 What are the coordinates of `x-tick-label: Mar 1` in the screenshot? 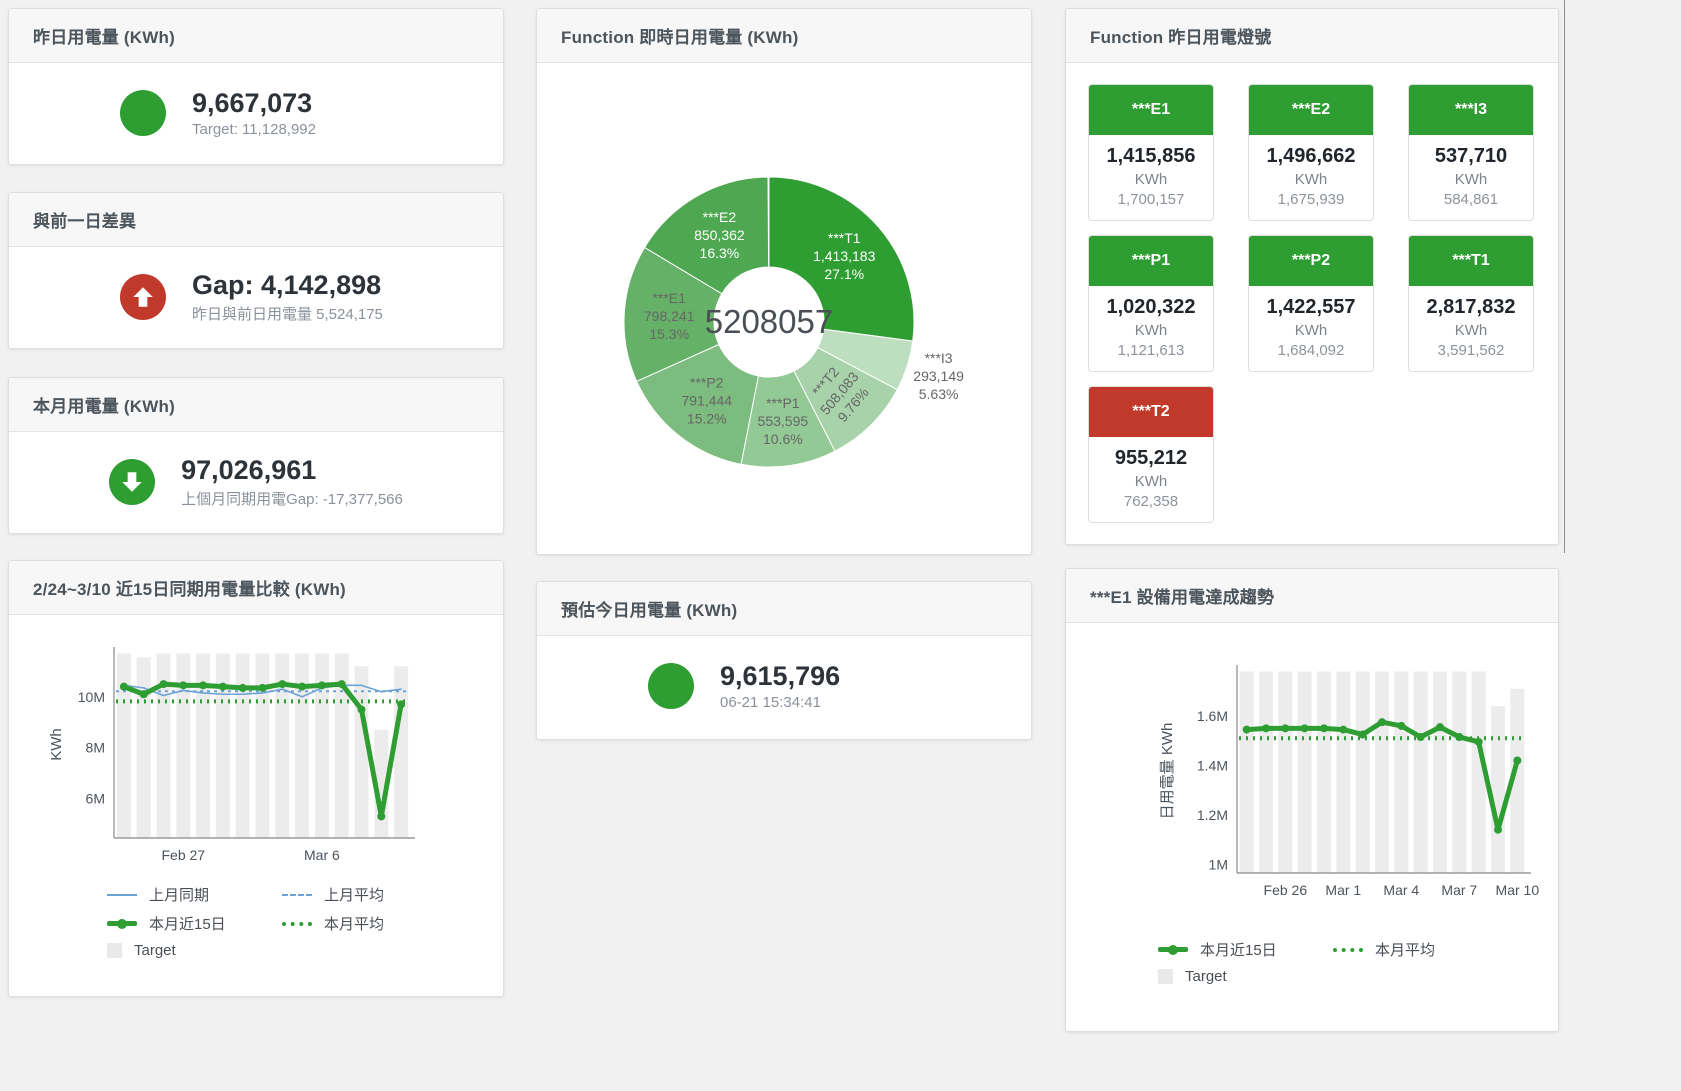 It's located at (1343, 890).